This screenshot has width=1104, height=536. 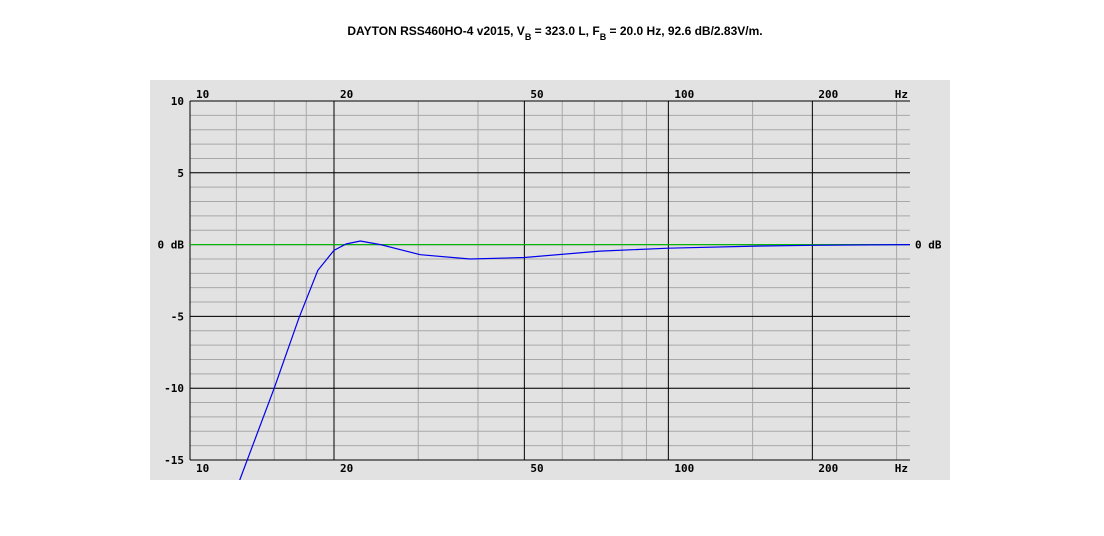 I want to click on y-tick-label: 10, so click(x=177, y=101).